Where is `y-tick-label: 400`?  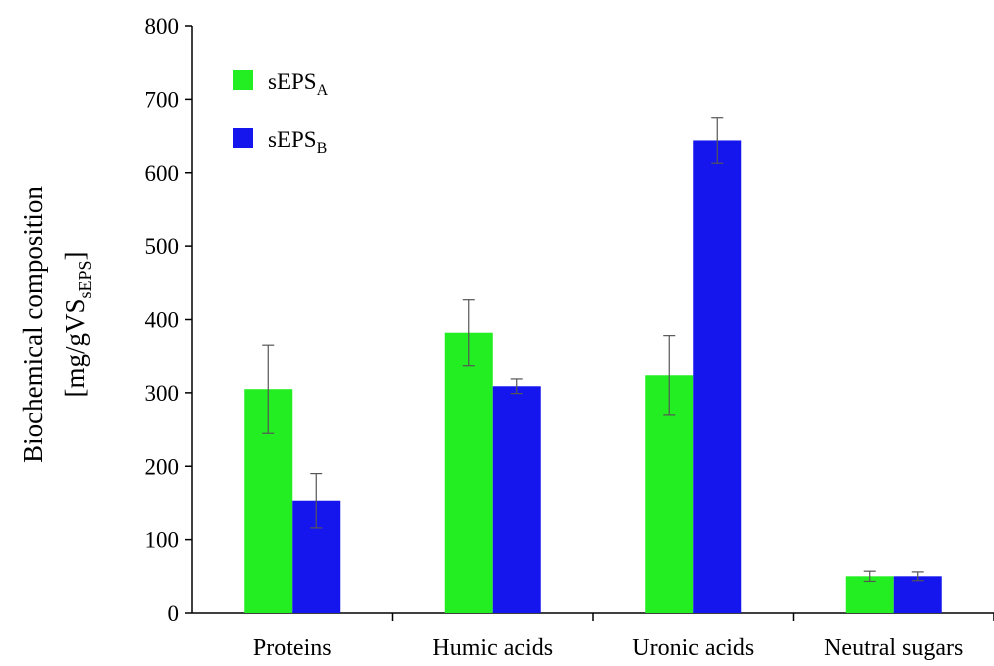 y-tick-label: 400 is located at coordinates (162, 320).